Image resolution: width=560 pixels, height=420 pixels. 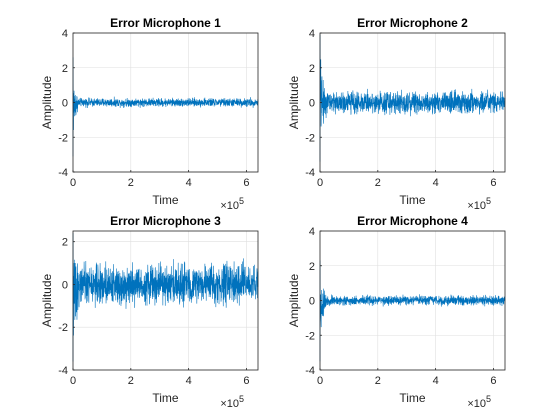 I want to click on subplot-title: Error Microphone 4, so click(x=412, y=221).